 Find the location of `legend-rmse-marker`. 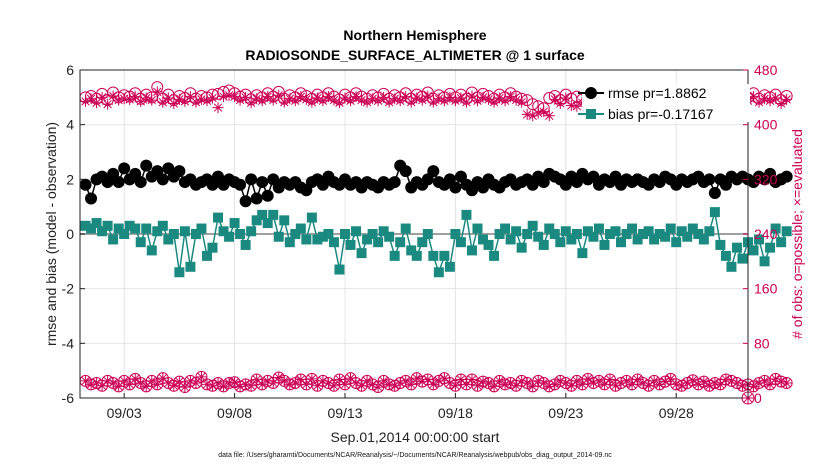

legend-rmse-marker is located at coordinates (591, 93).